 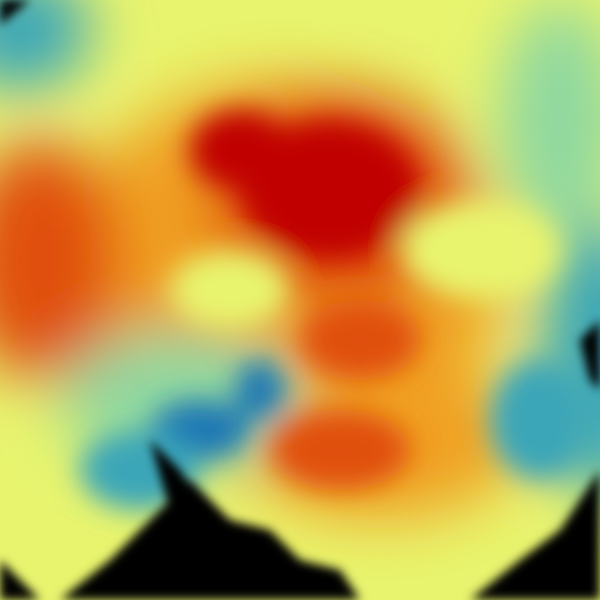 I want to click on dark-region, so click(x=240, y=150).